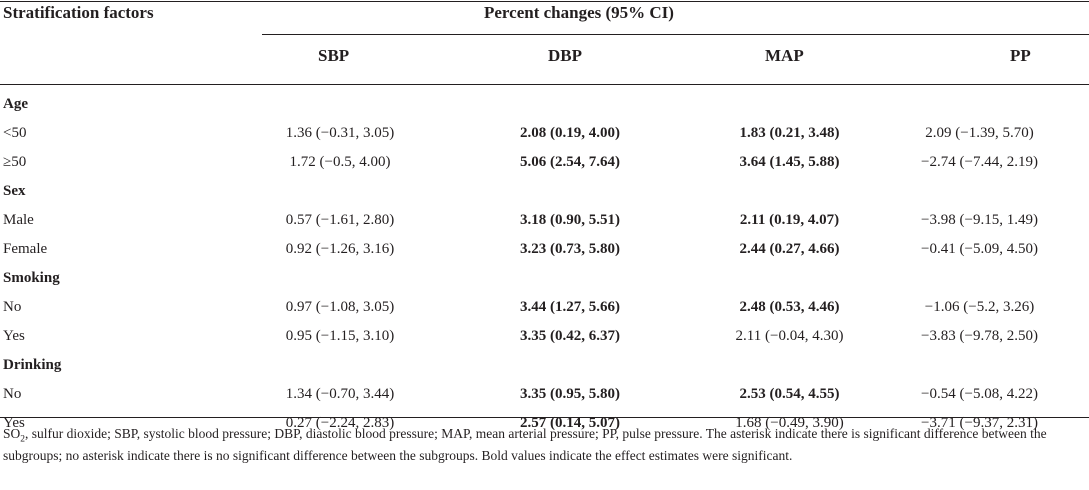  Describe the element at coordinates (340, 220) in the screenshot. I see `sbp-cell: 0.57 (−1.61, 2.80)` at that location.